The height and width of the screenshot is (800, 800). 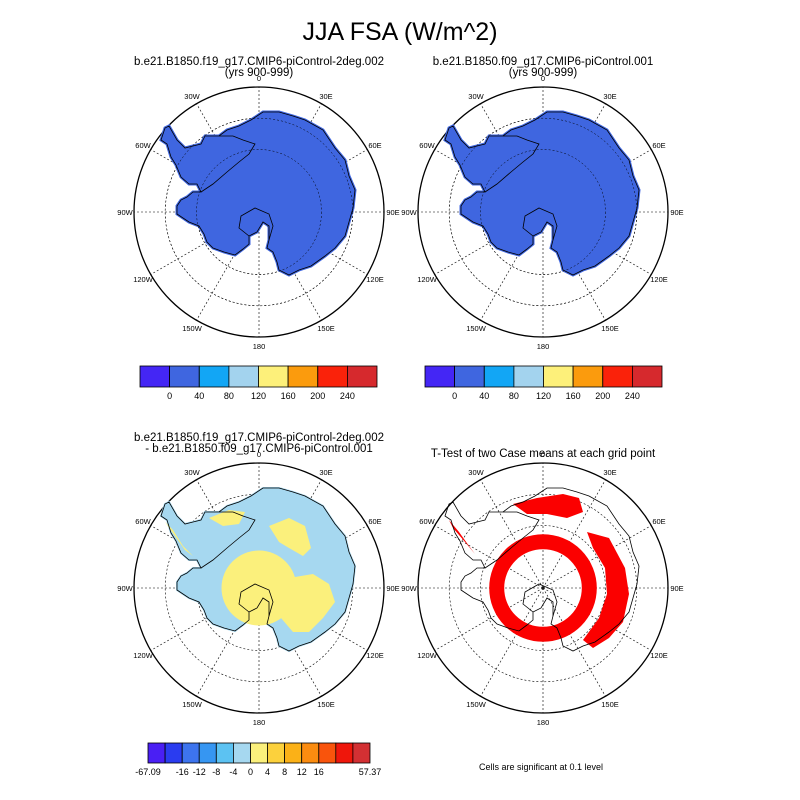 I want to click on polar-map-case2: 0 30E 60E 90E 120E 150E 180 150W 120W 90W 60W 30W, so click(x=542, y=212).